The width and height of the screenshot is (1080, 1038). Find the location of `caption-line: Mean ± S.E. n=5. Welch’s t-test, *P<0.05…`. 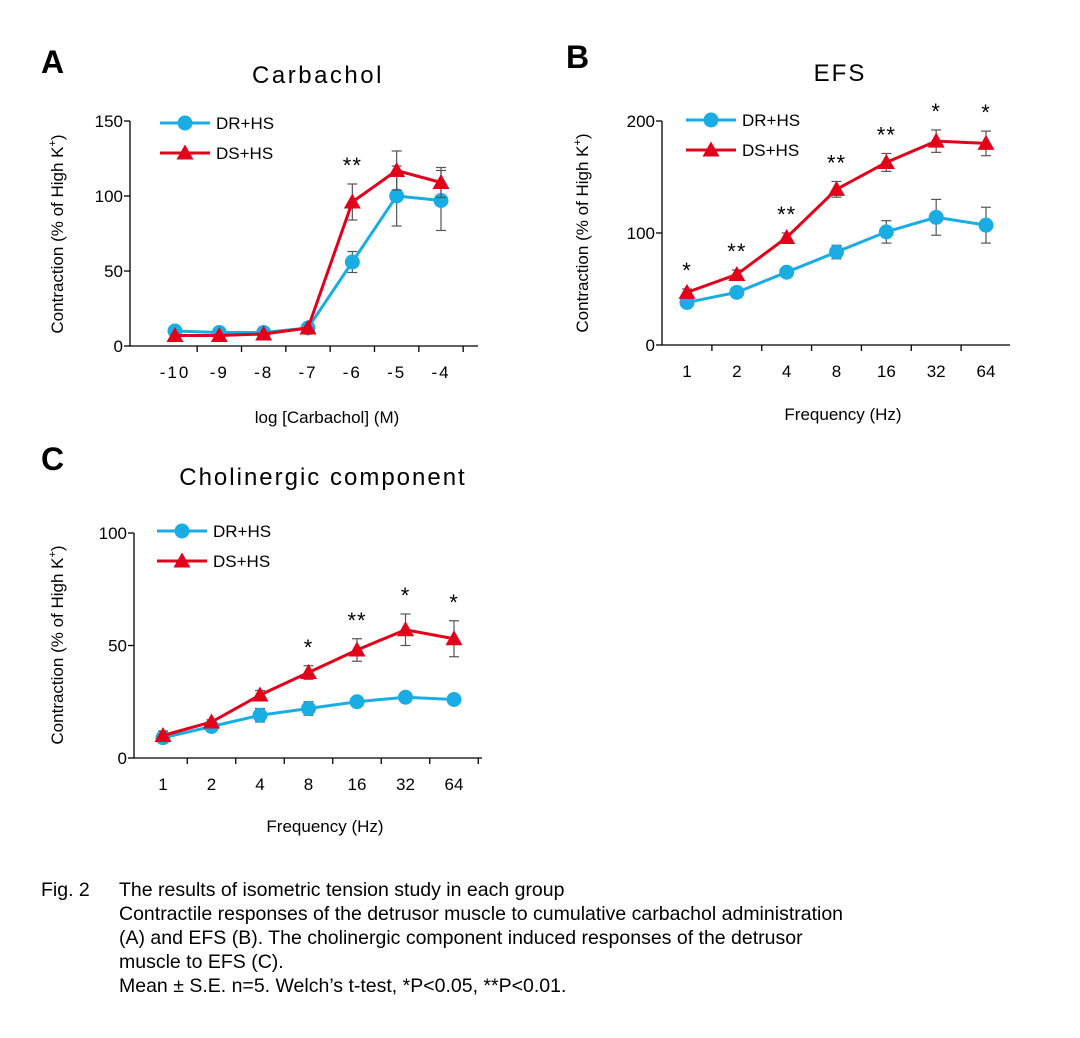

caption-line: Mean ± S.E. n=5. Welch’s t-test, *P<0.05… is located at coordinates (343, 986).